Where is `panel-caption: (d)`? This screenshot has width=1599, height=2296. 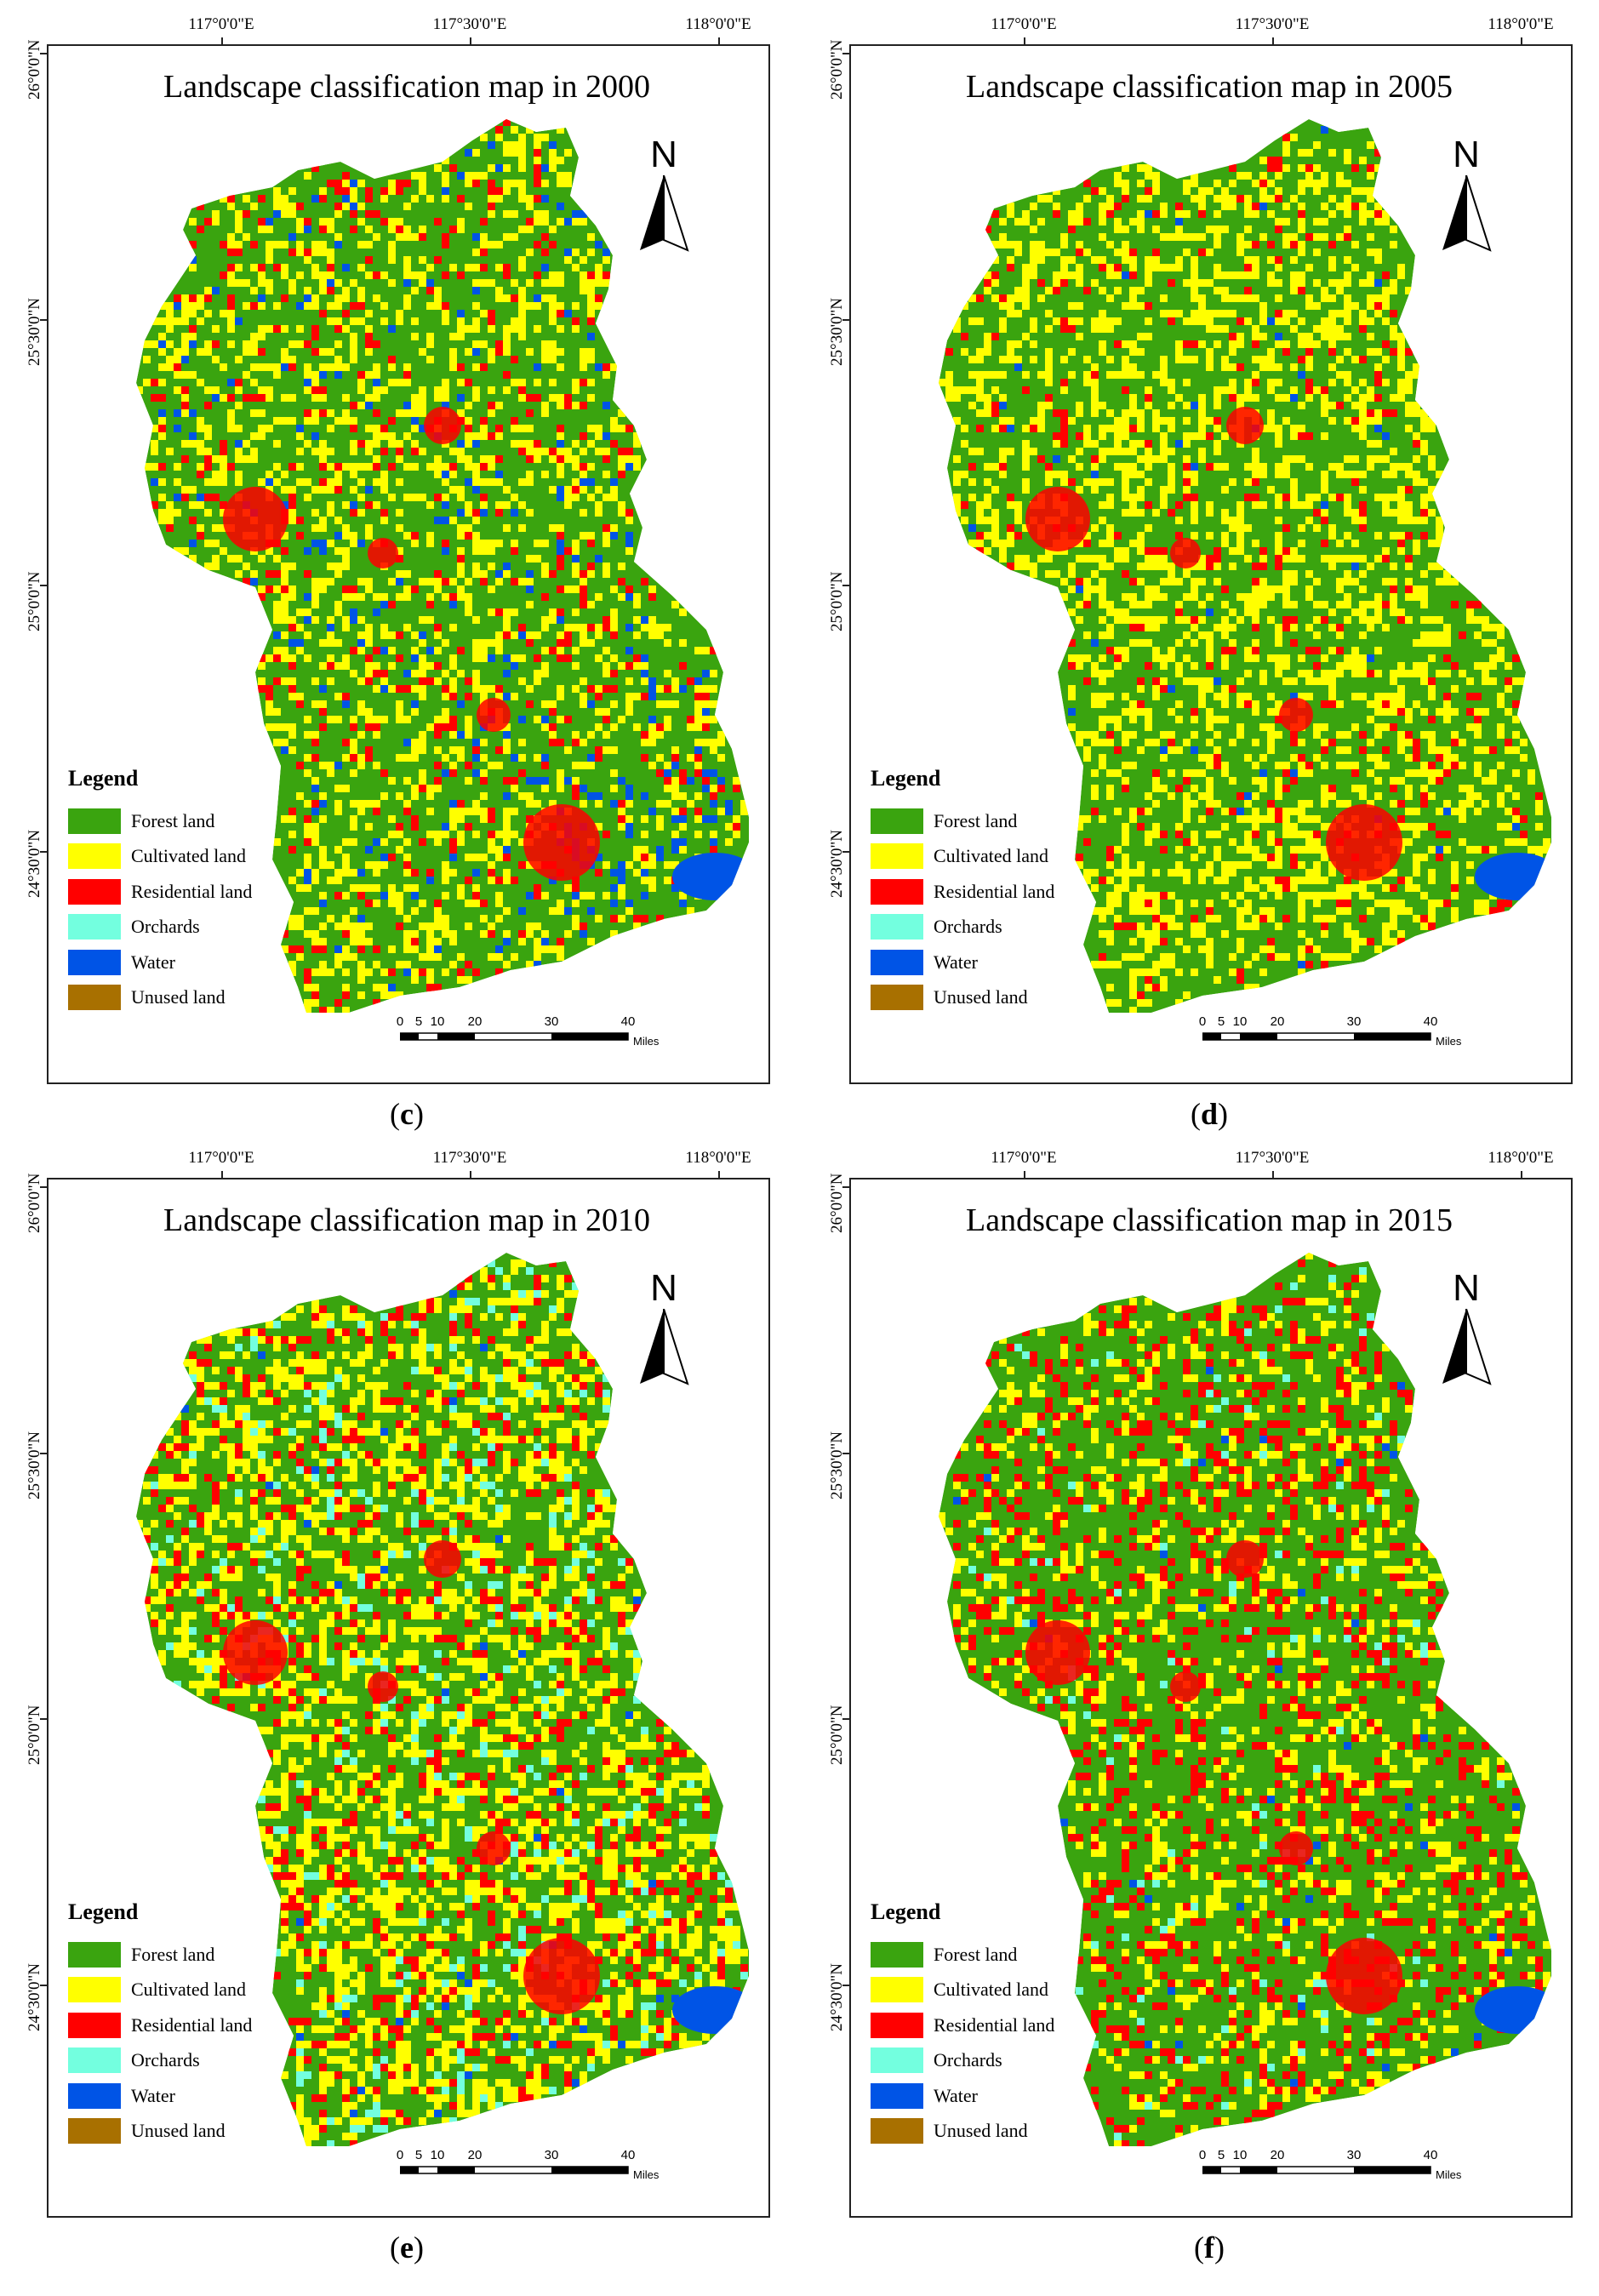
panel-caption: (d) is located at coordinates (1209, 1114).